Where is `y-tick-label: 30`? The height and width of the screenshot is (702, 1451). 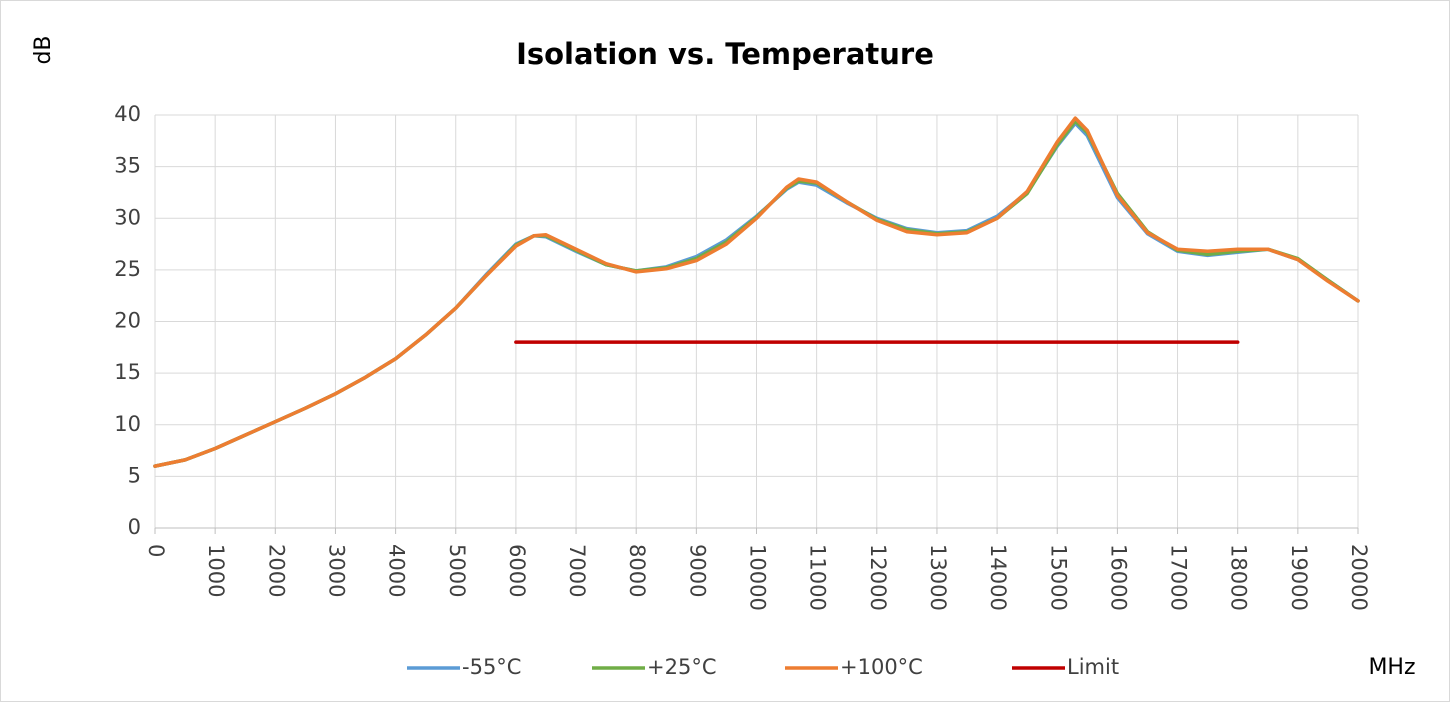 y-tick-label: 30 is located at coordinates (127, 217).